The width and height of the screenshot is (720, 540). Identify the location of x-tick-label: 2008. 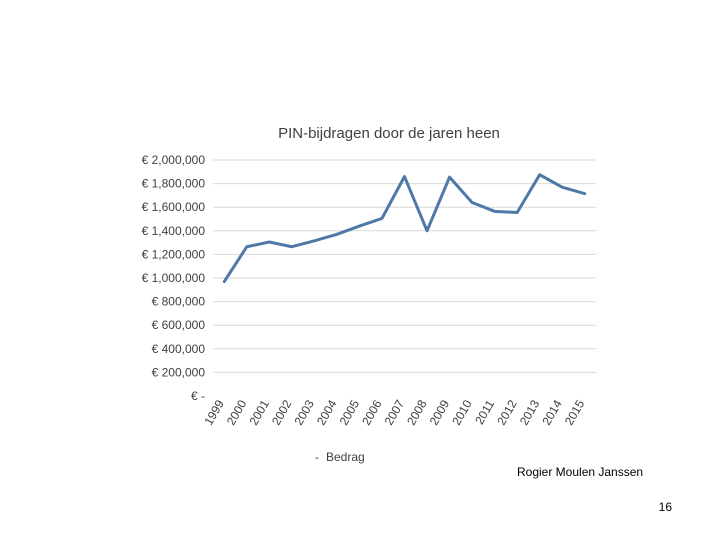
(417, 412).